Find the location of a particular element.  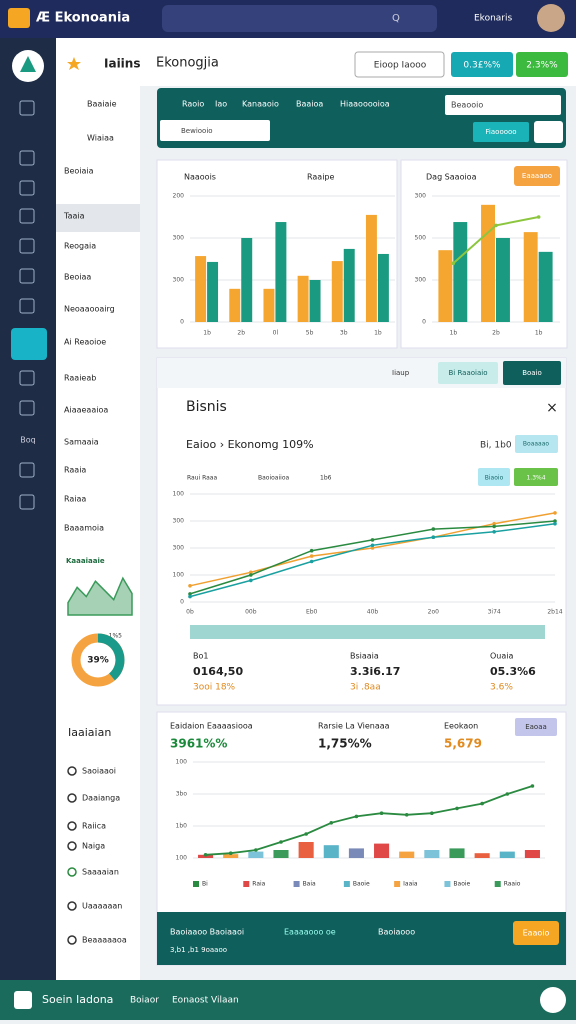

nav-item: Ai Reaoioe is located at coordinates (85, 342).